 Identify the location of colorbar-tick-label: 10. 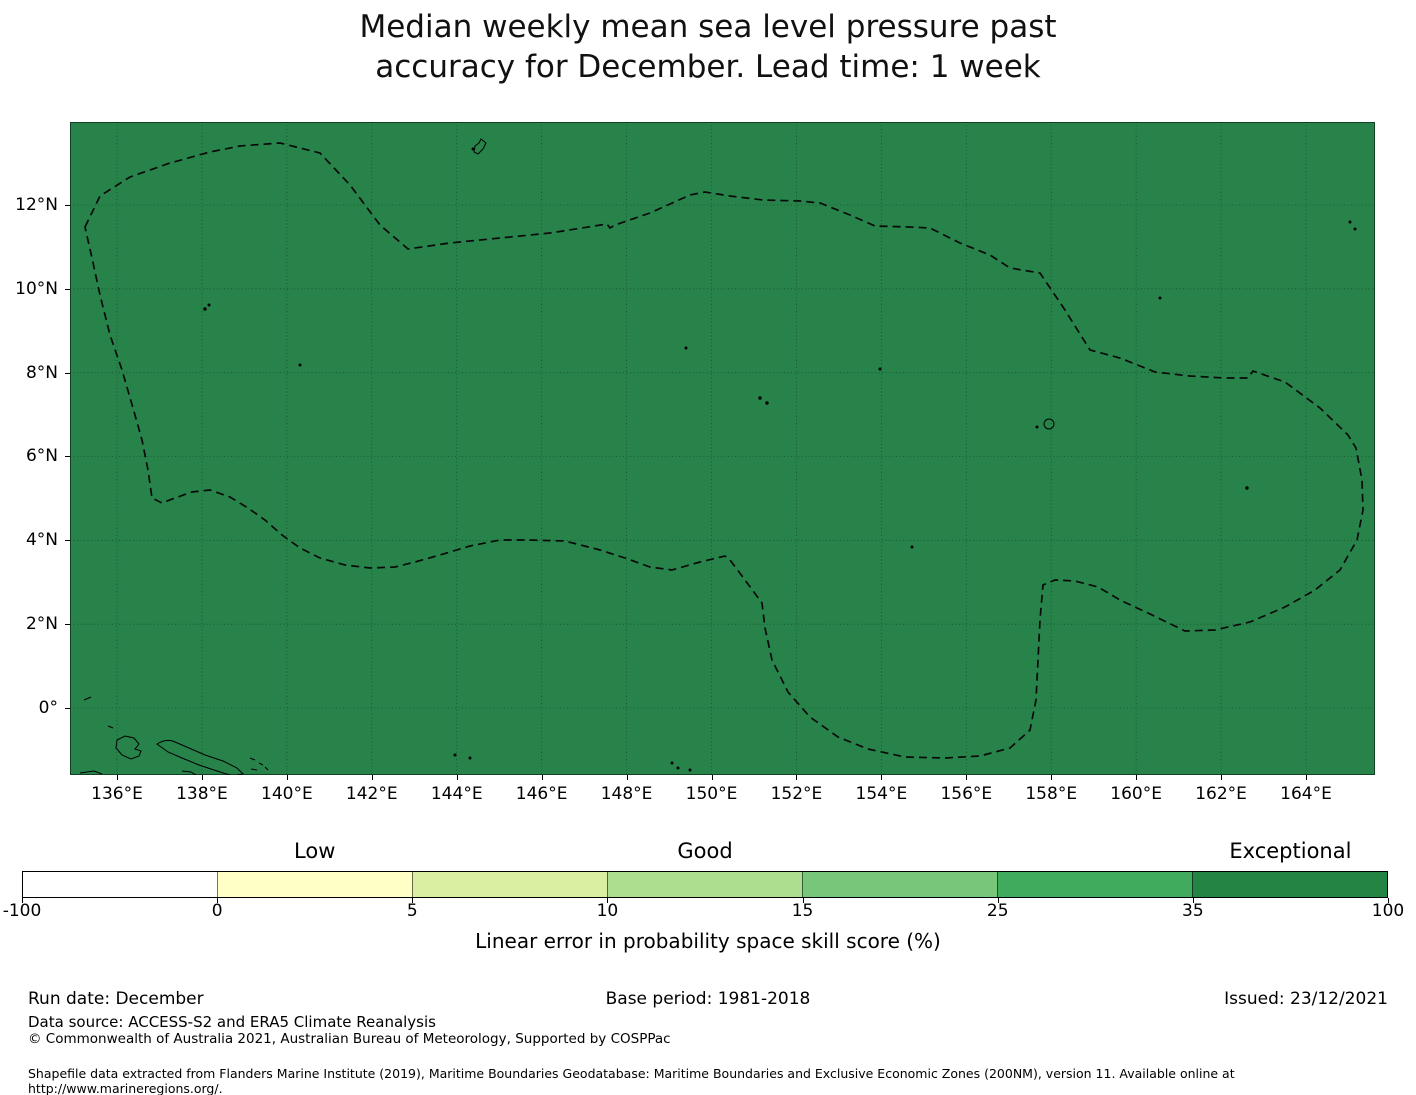
(607, 911).